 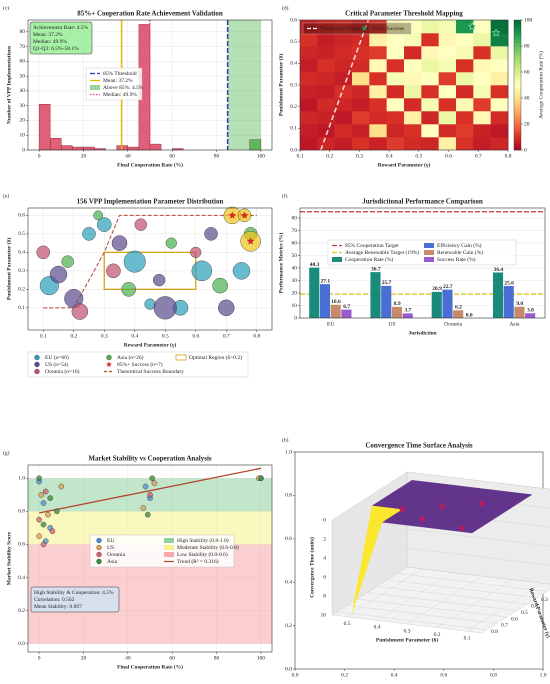 What do you see at coordinates (344, 29) in the screenshot?
I see `legend-label: Theoretical Threshold` at bounding box center [344, 29].